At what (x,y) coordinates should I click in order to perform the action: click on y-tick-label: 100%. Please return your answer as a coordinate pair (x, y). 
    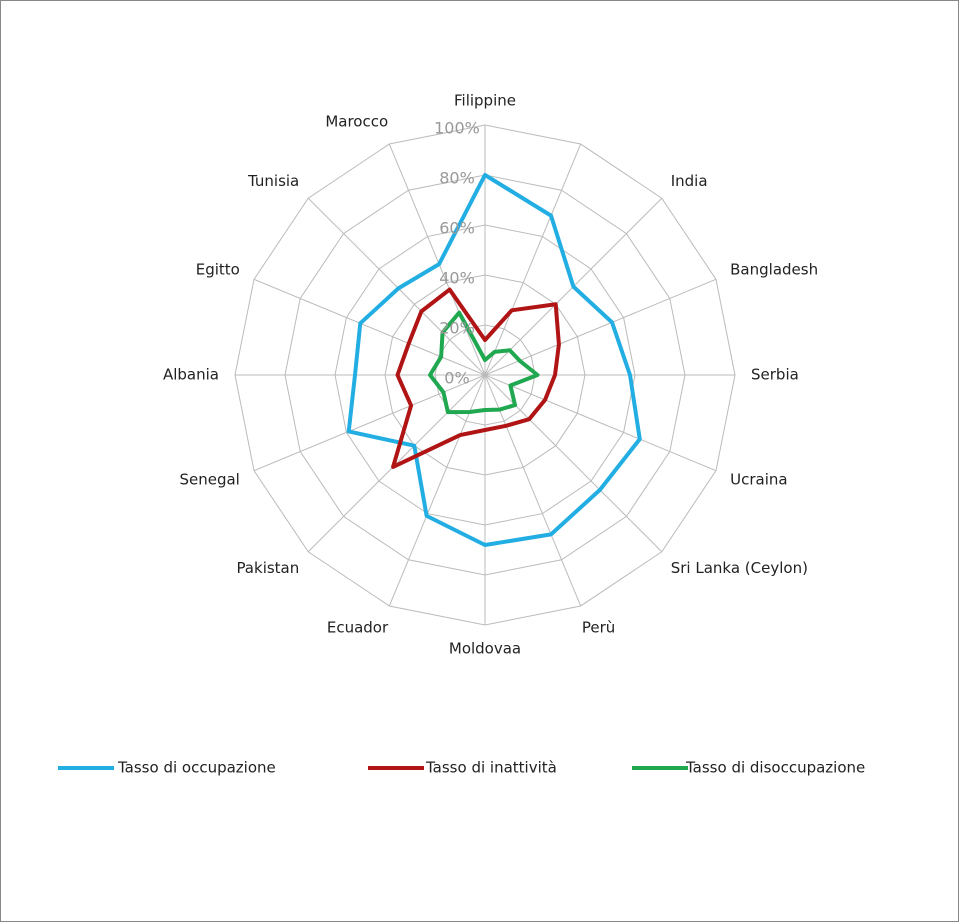
    Looking at the image, I should click on (457, 128).